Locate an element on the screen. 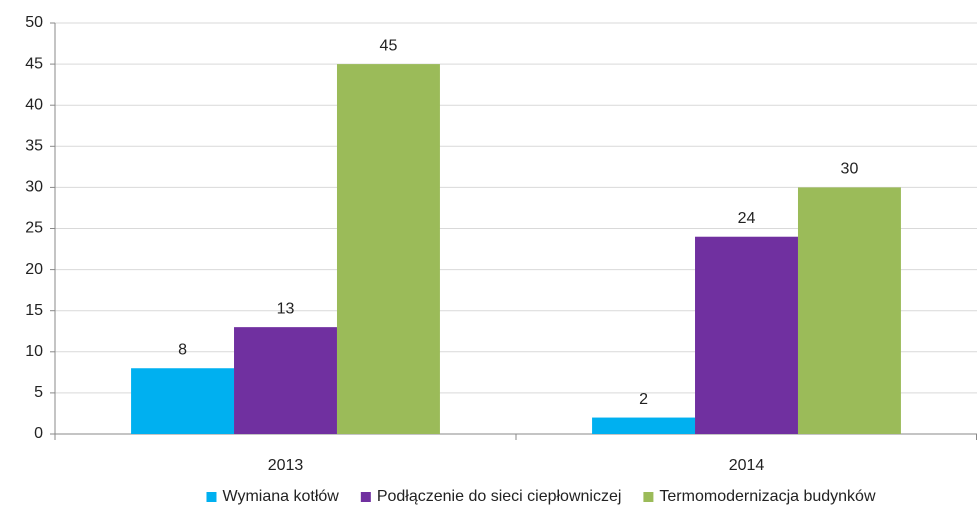 The image size is (977, 516). y-tick-label: 25 is located at coordinates (34, 228).